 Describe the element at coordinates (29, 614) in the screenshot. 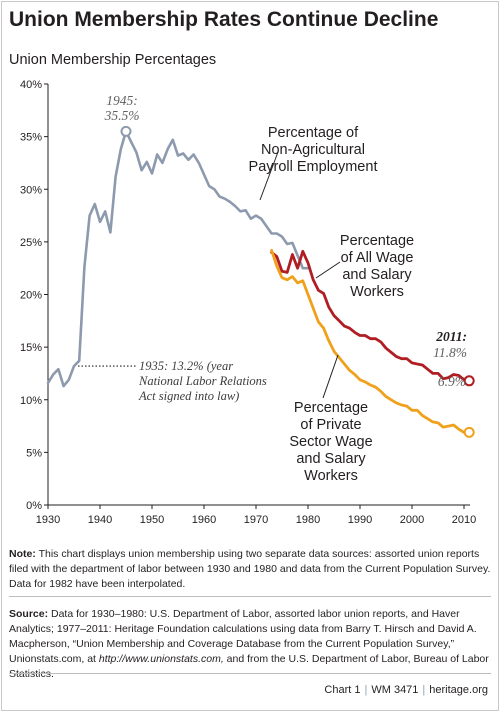

I see `source-label: Source:` at that location.